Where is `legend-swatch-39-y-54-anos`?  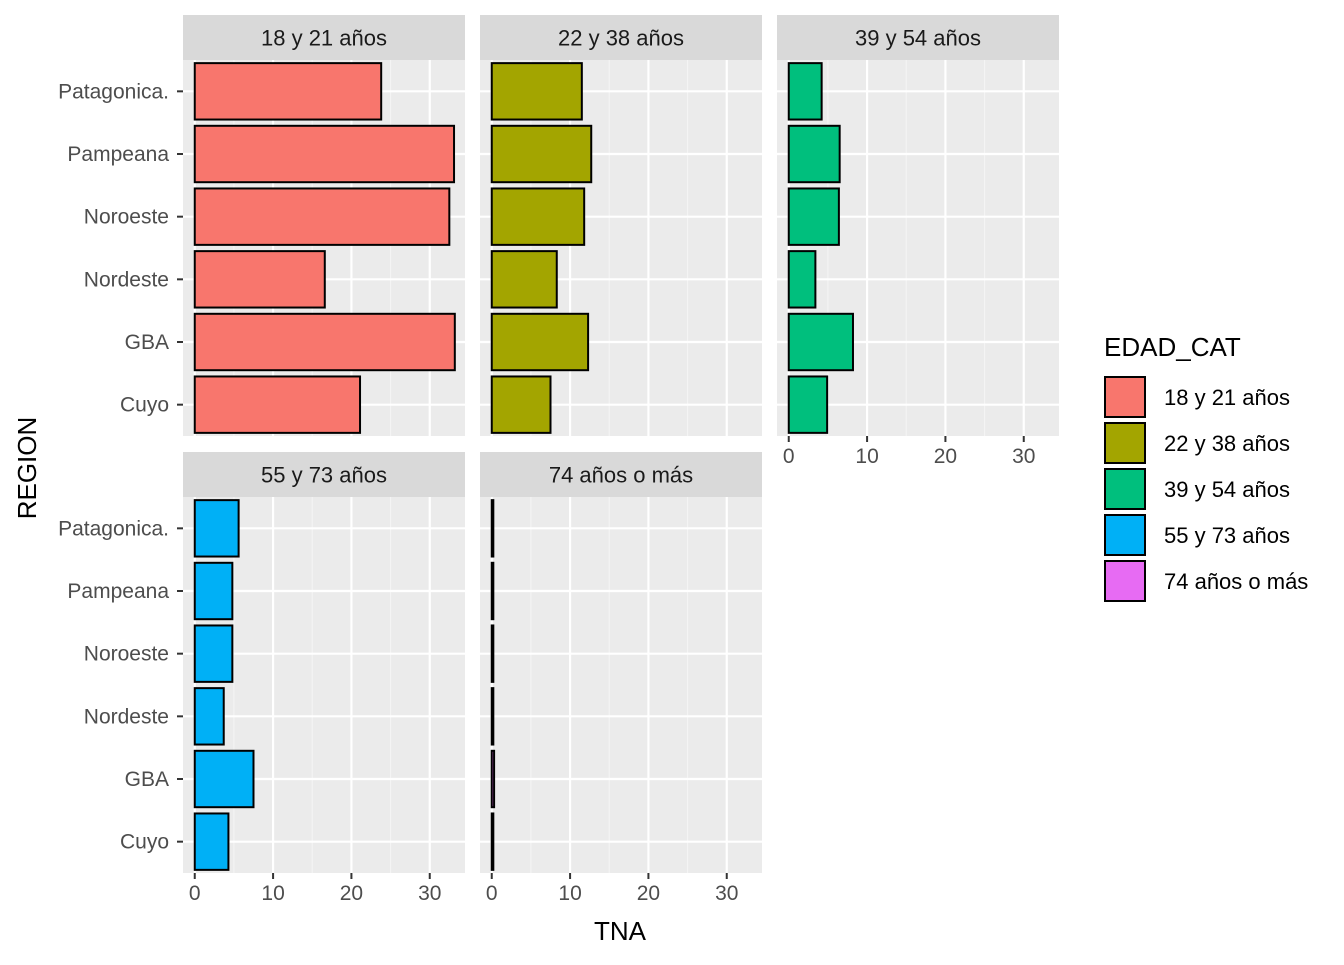 legend-swatch-39-y-54-anos is located at coordinates (1125, 489).